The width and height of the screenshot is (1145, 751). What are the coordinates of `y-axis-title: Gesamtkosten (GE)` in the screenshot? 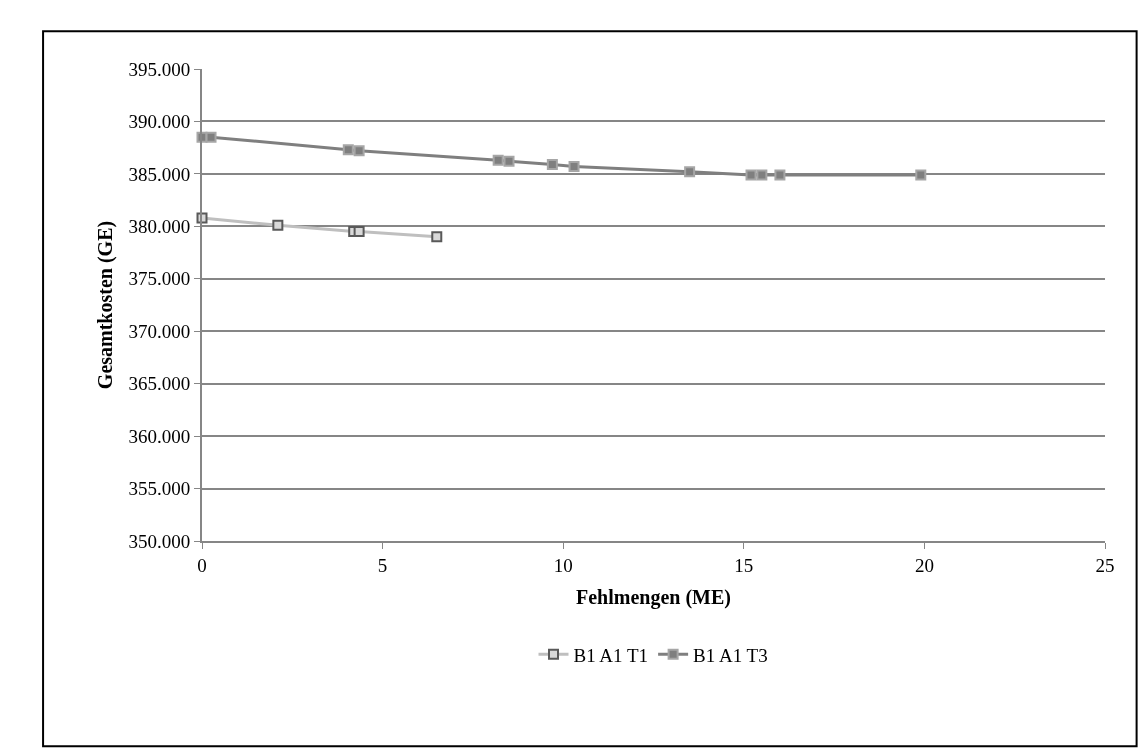 It's located at (106, 305).